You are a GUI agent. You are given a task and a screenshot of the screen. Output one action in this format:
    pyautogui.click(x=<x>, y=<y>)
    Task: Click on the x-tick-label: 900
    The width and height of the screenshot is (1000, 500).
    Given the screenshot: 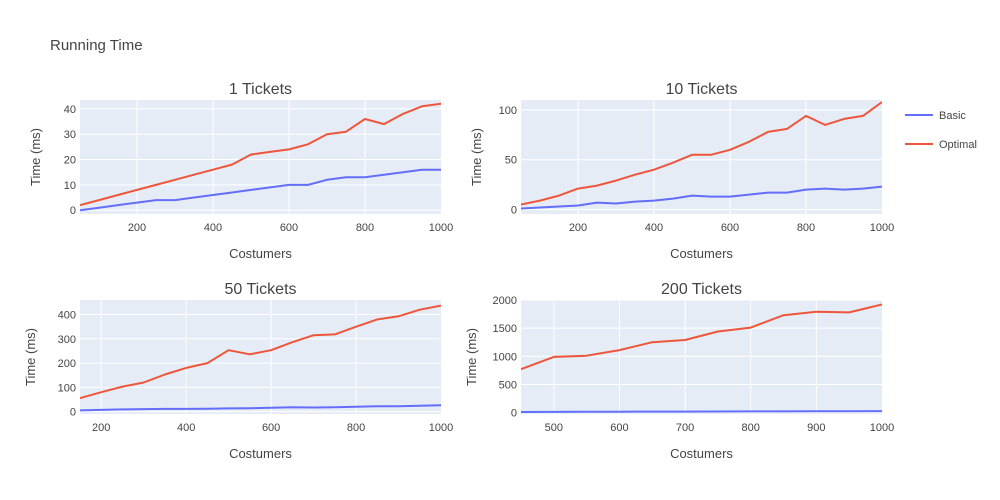 What is the action you would take?
    pyautogui.click(x=816, y=428)
    